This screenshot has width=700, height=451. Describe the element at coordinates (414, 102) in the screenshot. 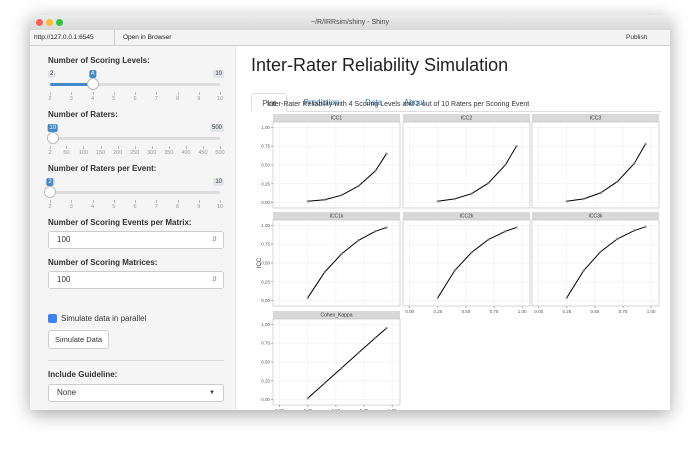

I see `tab: About` at that location.